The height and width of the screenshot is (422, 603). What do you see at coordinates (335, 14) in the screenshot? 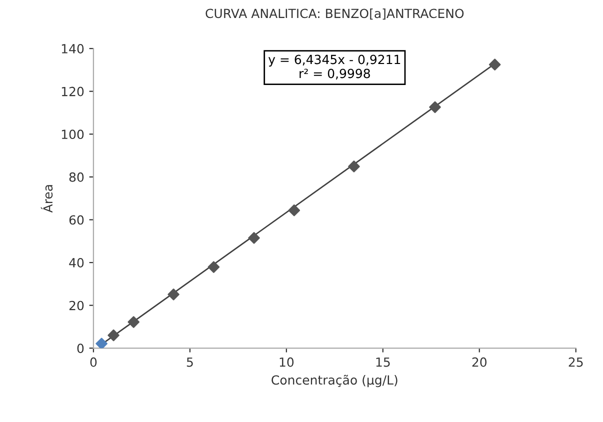
I see `chart-title: CURVA ANALITICA: BENZO[a]ANTRACENO` at bounding box center [335, 14].